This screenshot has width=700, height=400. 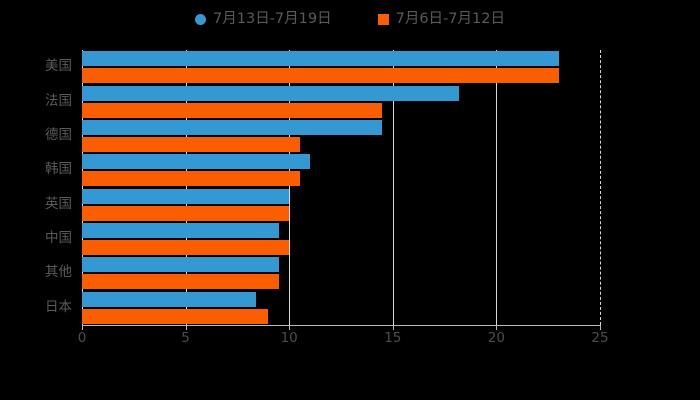 What do you see at coordinates (350, 19) in the screenshot?
I see `chart-legend: 7月13日-7月19日 7月6日-7月12日` at bounding box center [350, 19].